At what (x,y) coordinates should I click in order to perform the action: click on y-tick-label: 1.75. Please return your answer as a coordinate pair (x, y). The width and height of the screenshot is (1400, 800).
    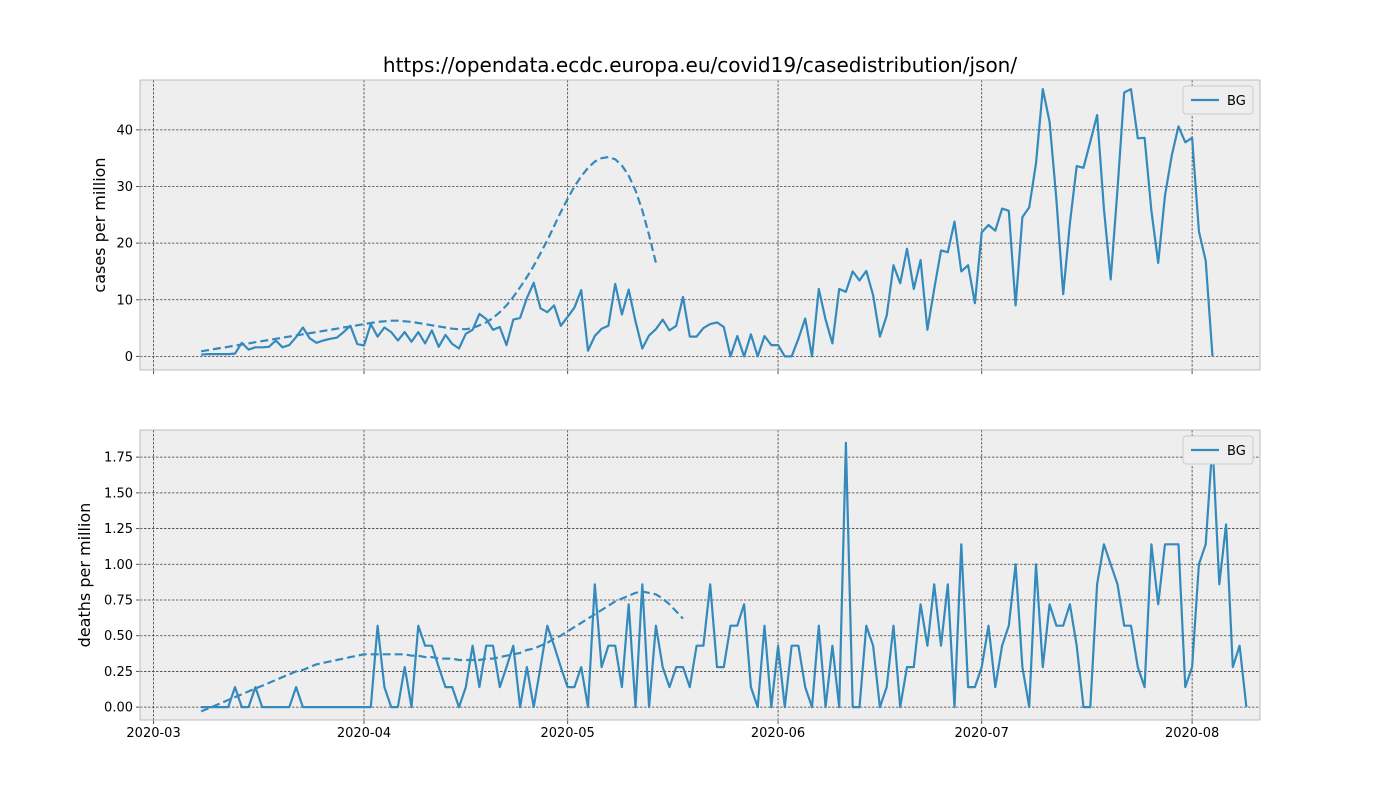
    Looking at the image, I should click on (118, 458).